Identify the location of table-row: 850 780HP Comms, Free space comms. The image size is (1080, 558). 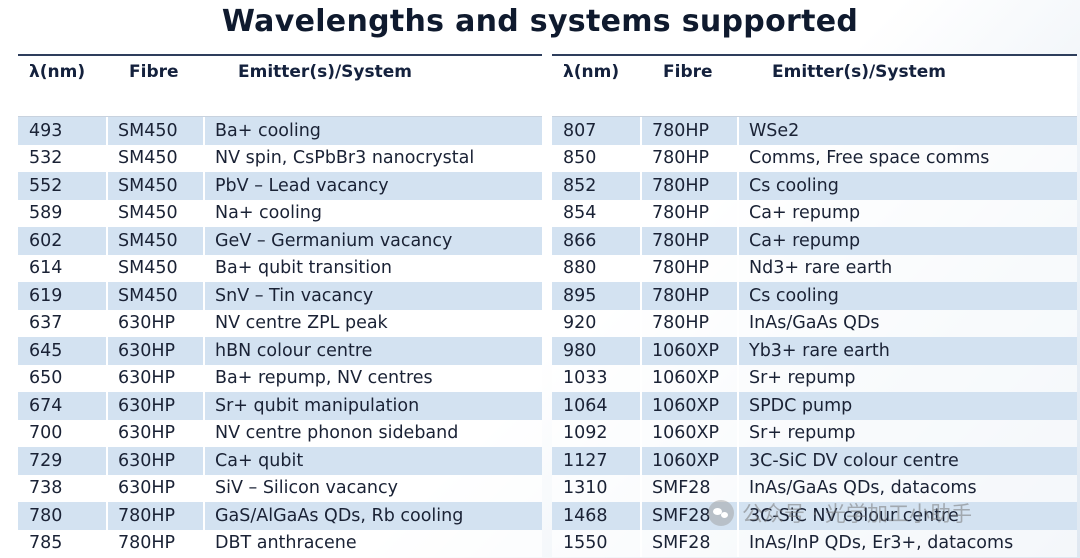
(814, 158).